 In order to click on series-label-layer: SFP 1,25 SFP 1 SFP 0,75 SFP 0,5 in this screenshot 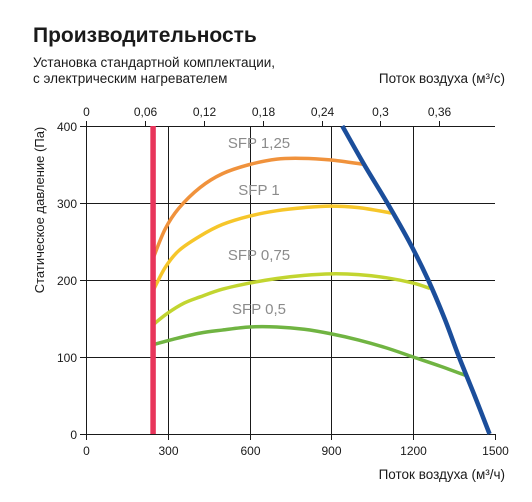, I will do `click(259, 226)`.